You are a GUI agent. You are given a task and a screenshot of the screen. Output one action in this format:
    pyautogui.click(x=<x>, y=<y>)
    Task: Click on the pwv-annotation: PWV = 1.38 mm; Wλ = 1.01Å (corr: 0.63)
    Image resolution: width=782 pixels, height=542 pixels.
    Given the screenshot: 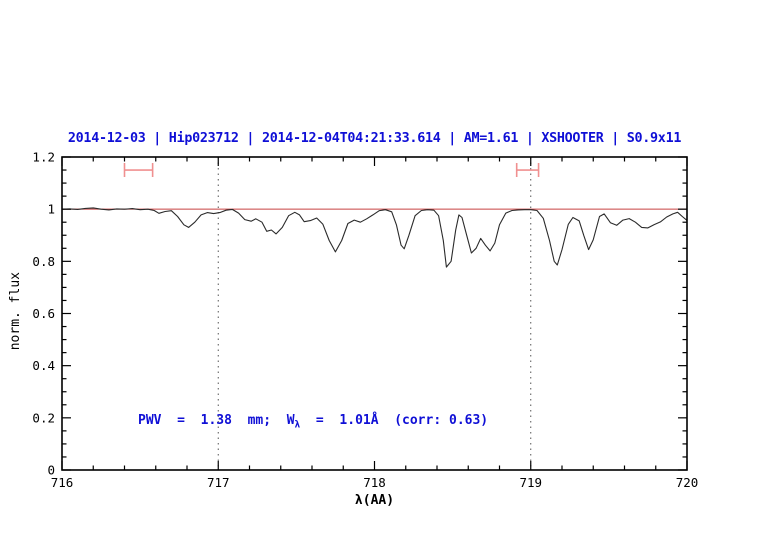 What is the action you would take?
    pyautogui.click(x=313, y=422)
    